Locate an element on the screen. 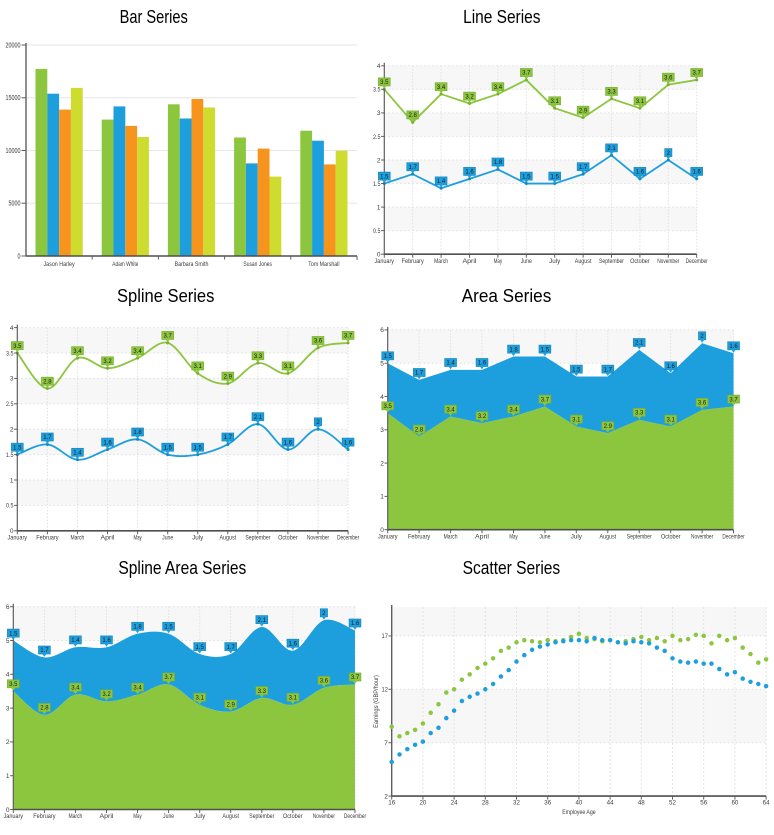 Image resolution: width=774 pixels, height=835 pixels. svg-text: 10000 is located at coordinates (13, 151).